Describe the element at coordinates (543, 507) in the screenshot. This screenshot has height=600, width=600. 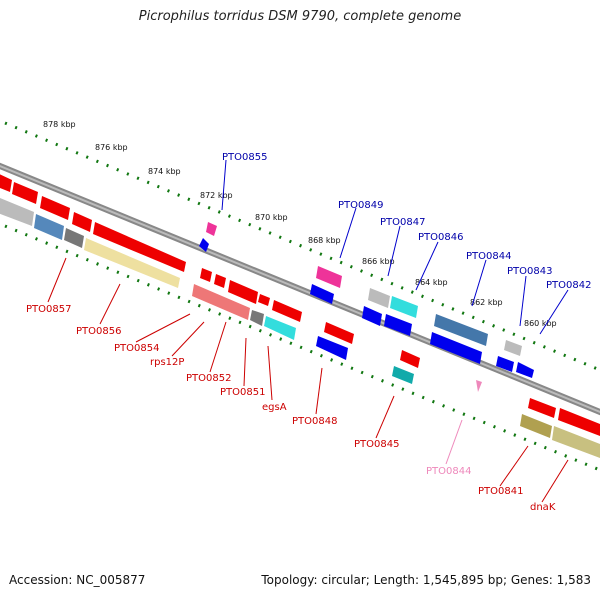
I see `gene-label: dnaK` at that location.